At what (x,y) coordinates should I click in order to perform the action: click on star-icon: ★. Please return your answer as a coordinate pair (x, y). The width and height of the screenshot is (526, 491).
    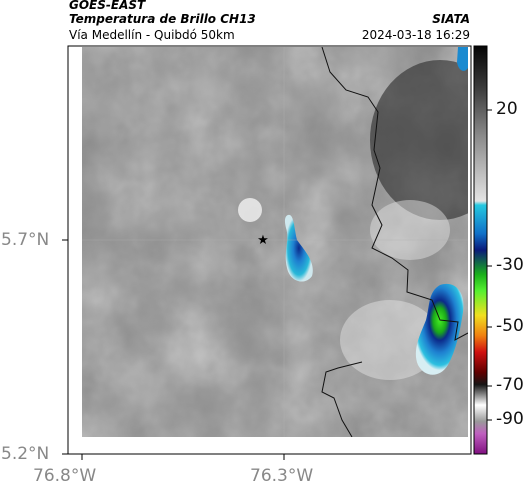
    Looking at the image, I should click on (263, 240).